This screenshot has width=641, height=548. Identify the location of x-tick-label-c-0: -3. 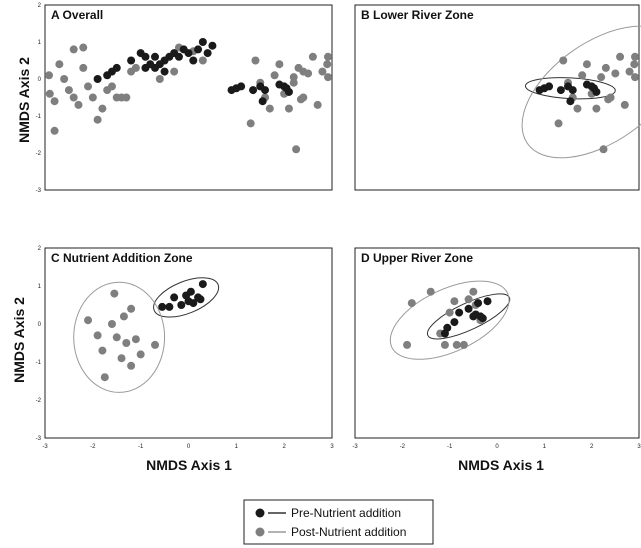
(45, 447).